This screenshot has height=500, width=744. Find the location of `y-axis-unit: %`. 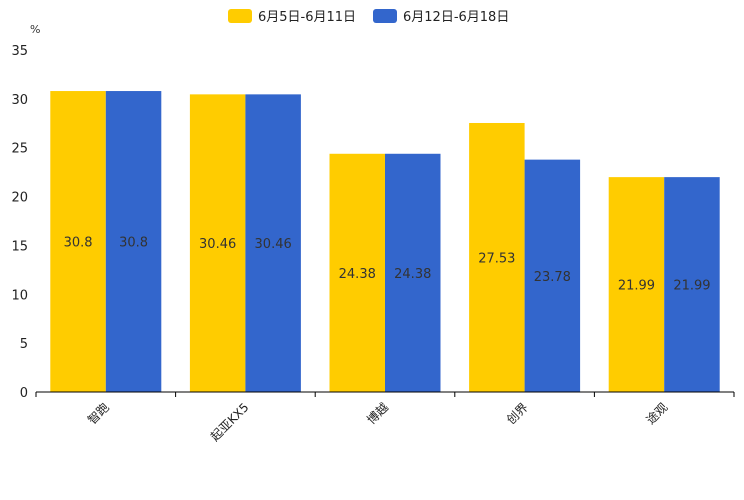

y-axis-unit: % is located at coordinates (35, 29).